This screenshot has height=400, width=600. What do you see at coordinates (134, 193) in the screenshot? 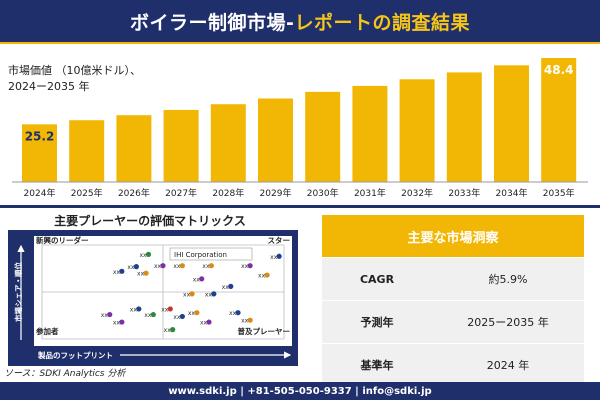
I see `x-tick-label: 2026年` at bounding box center [134, 193].